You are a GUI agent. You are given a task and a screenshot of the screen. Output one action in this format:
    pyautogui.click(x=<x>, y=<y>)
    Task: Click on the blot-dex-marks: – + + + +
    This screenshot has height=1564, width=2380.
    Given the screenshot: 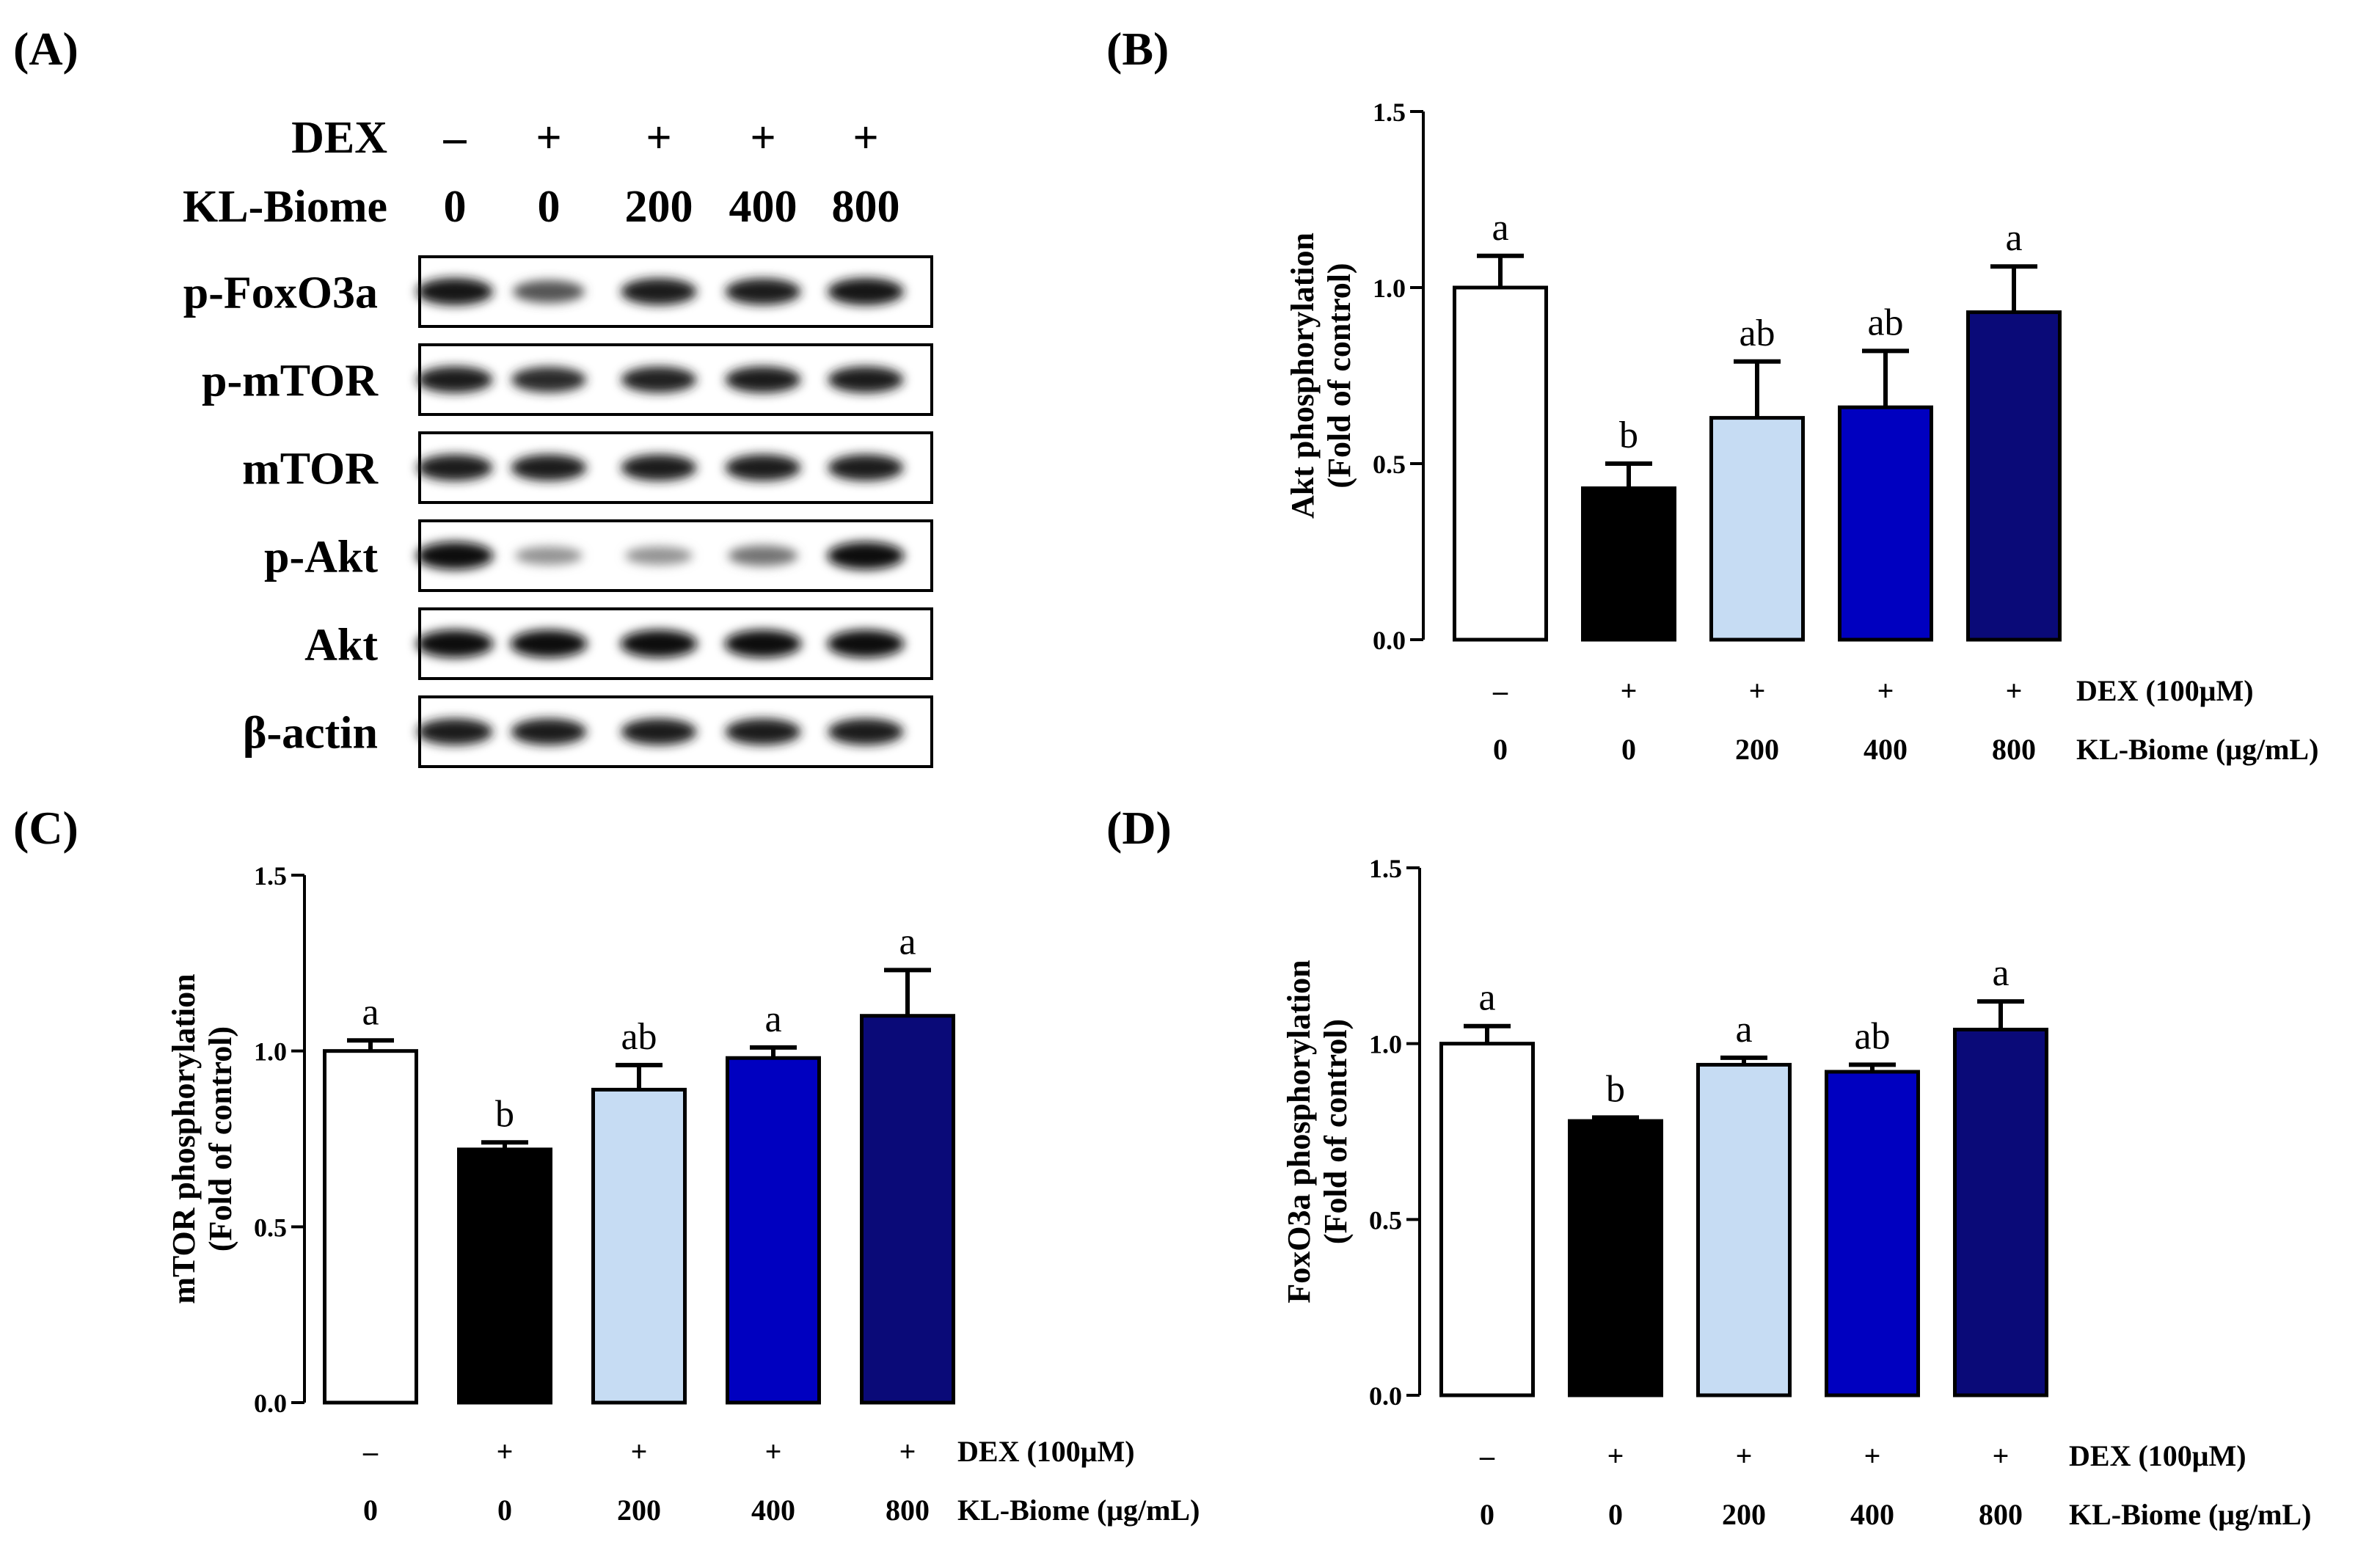 What is the action you would take?
    pyautogui.click(x=661, y=138)
    